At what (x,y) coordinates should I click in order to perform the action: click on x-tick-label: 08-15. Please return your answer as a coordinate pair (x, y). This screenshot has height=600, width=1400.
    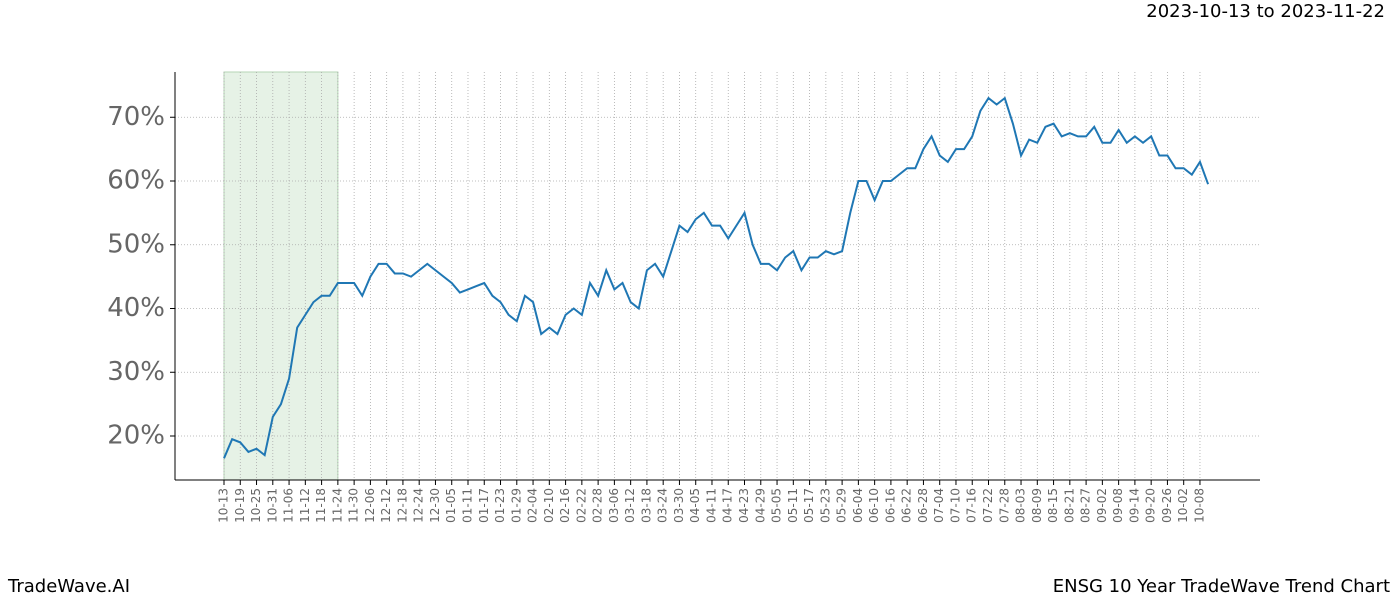
    Looking at the image, I should click on (1053, 505).